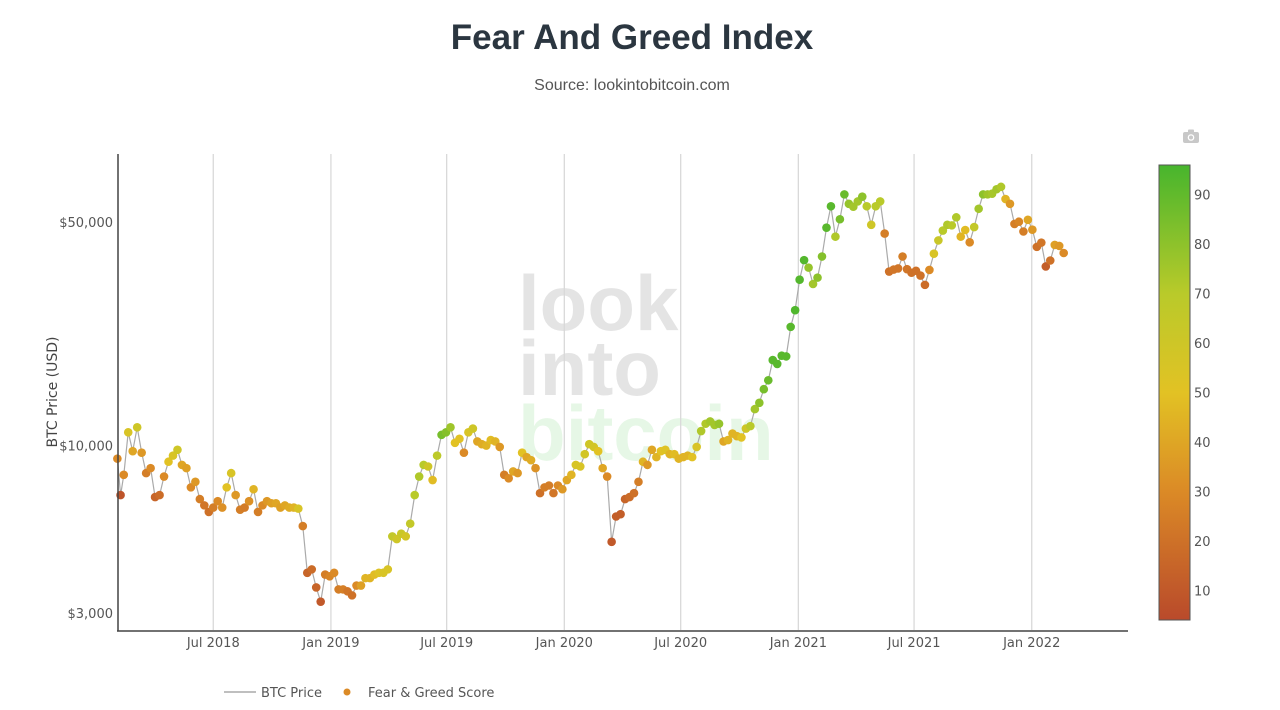 The image size is (1280, 710). Describe the element at coordinates (598, 303) in the screenshot. I see `watermark-look: look` at that location.